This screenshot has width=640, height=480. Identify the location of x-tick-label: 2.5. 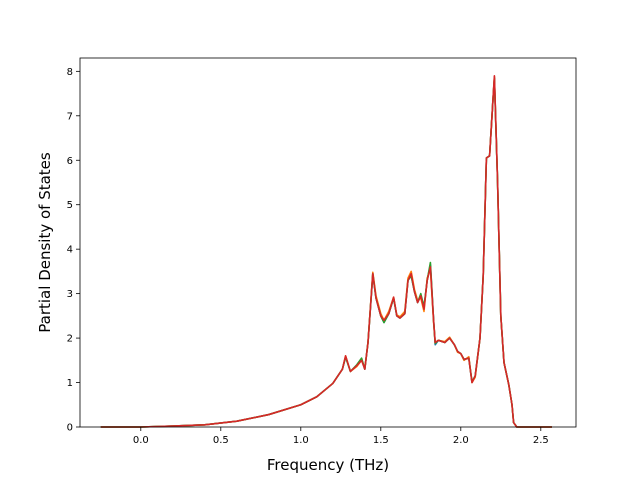
(541, 440).